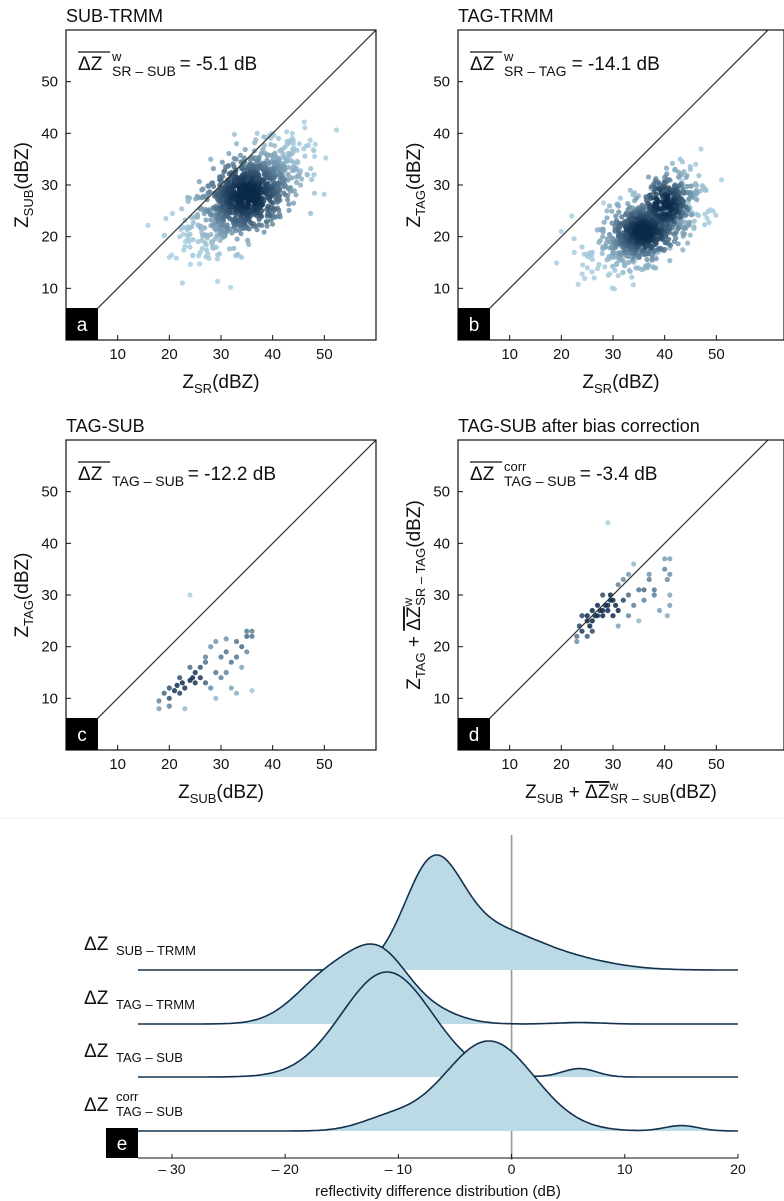  What do you see at coordinates (508, 56) in the screenshot?
I see `annotation-superscript: w` at bounding box center [508, 56].